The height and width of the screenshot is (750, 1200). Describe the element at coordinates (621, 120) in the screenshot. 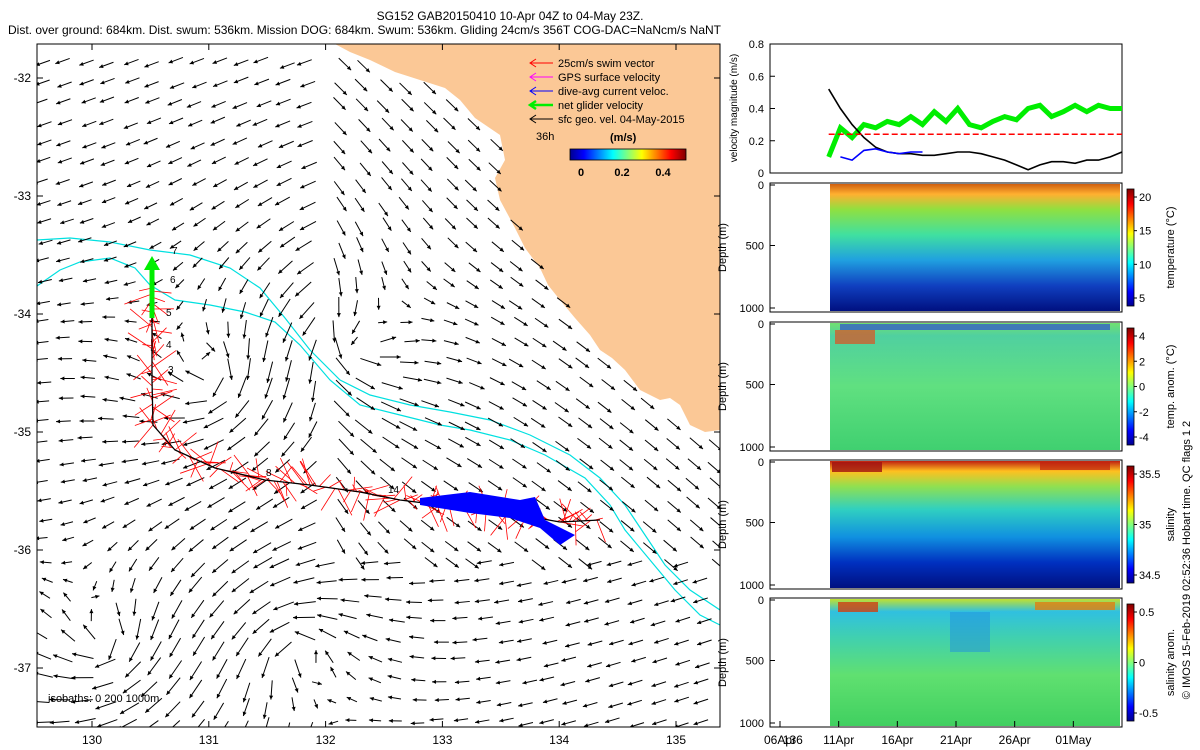

I see `legend-label: sfc geo. vel. 04-May-2015` at that location.